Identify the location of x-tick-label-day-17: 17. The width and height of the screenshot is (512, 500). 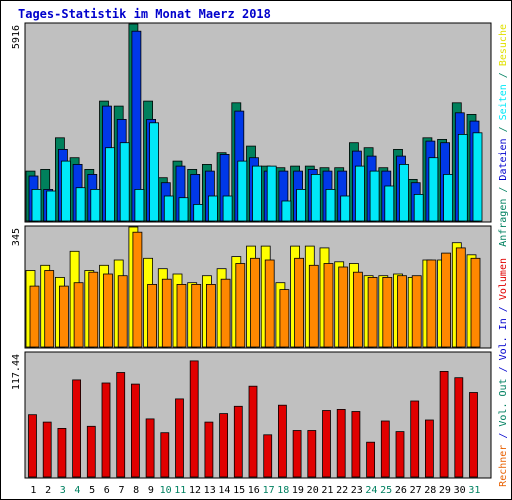
(269, 490).